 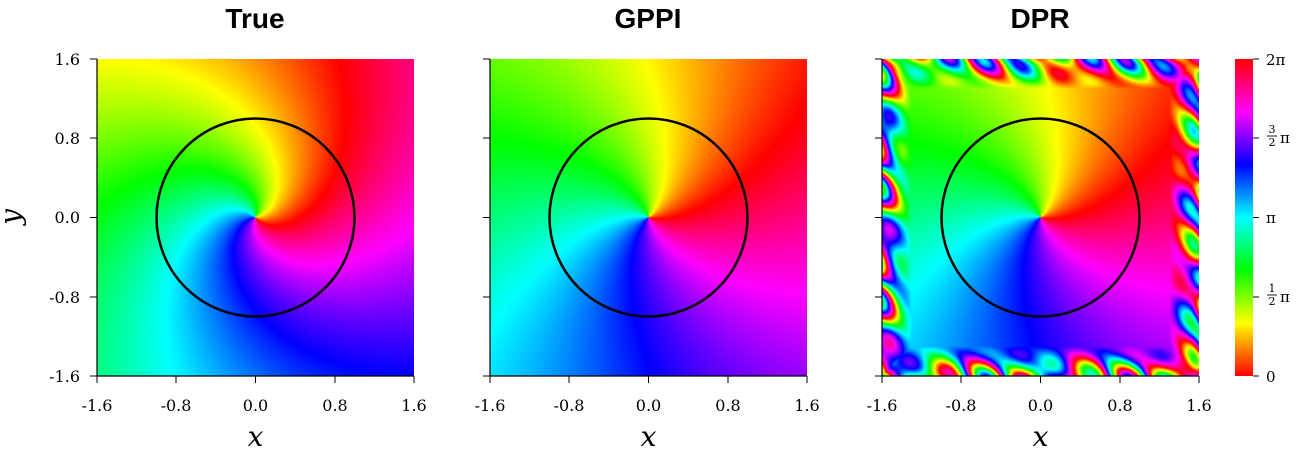 I want to click on svg-text: 3, so click(x=1272, y=129).